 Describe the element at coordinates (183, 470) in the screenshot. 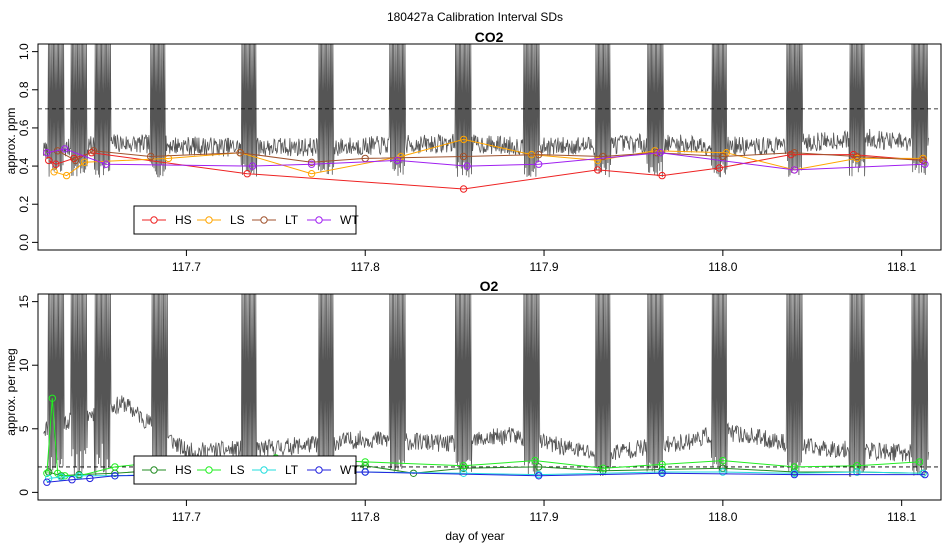

I see `o2-legend-hs-label: HS` at that location.